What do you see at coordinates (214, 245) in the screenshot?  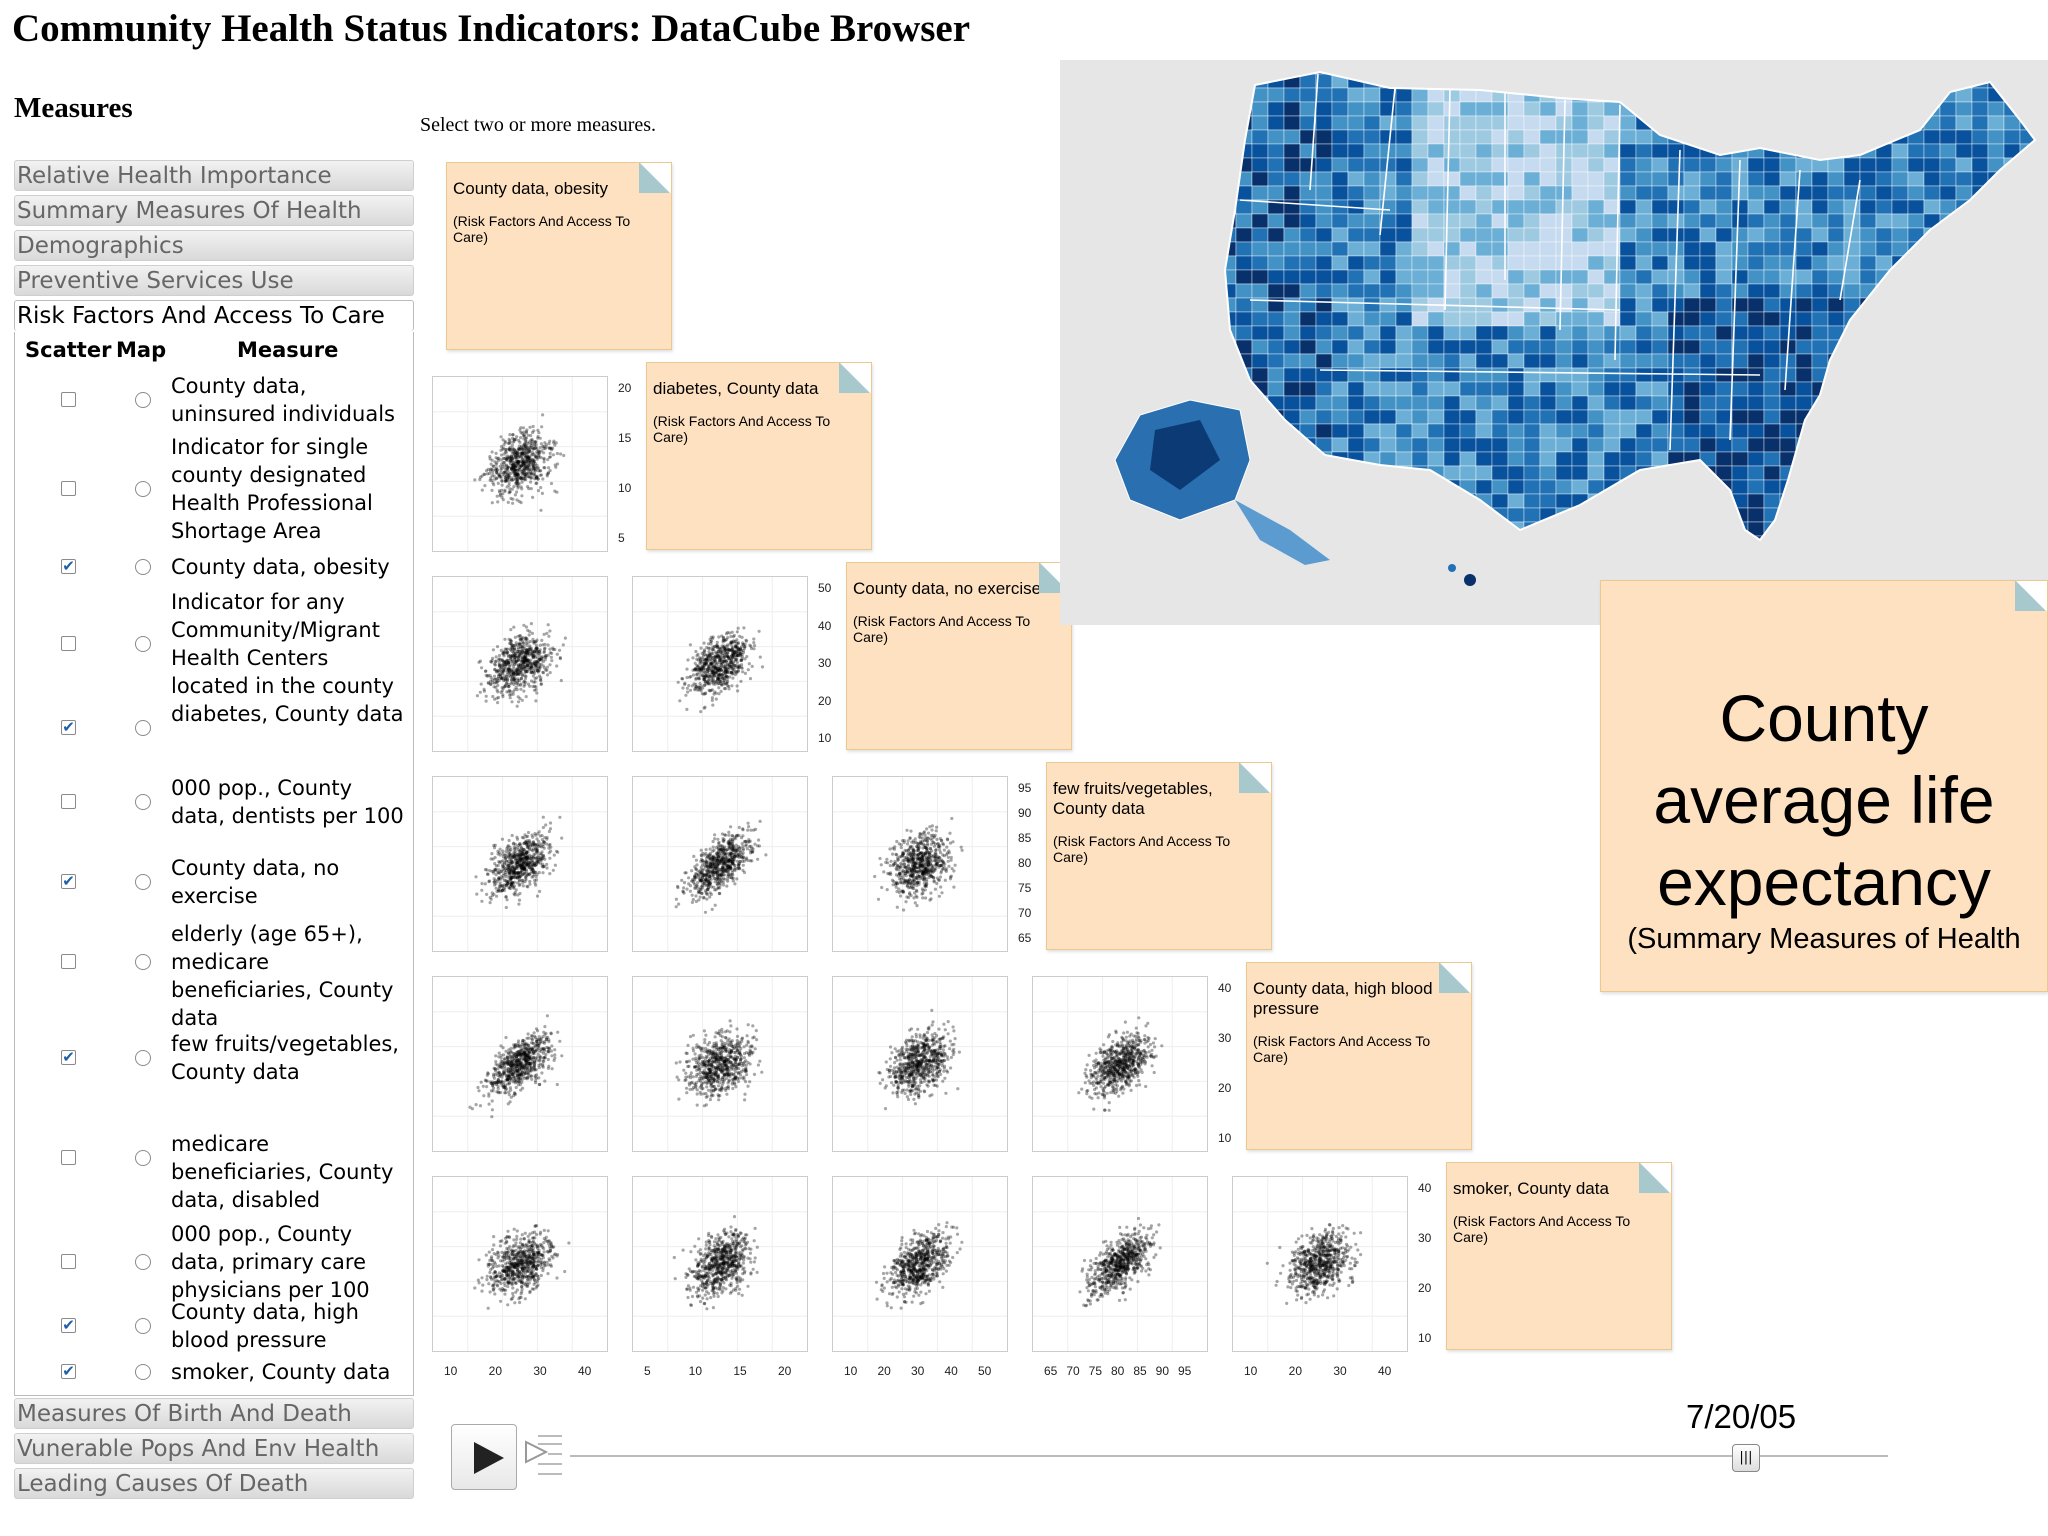 I see `category-demographics: Demographics` at bounding box center [214, 245].